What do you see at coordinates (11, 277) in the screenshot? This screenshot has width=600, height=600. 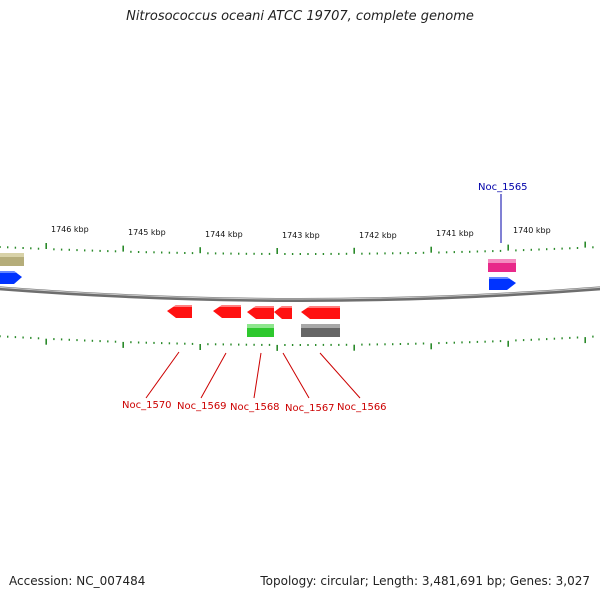 I see `gene-arrow-forward-left` at bounding box center [11, 277].